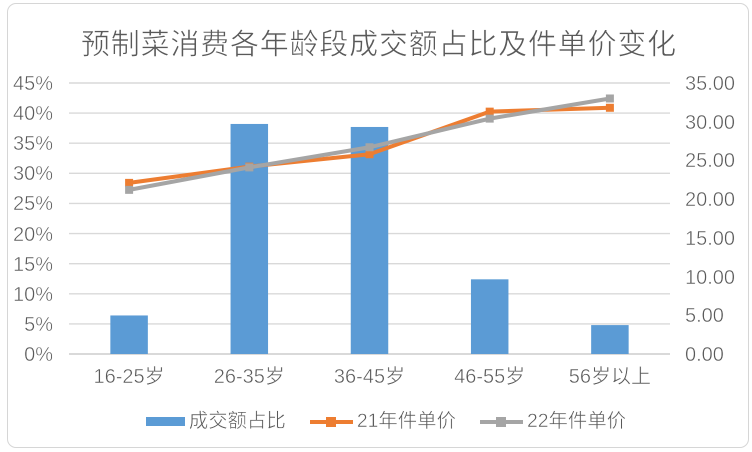 This screenshot has height=452, width=752. I want to click on right-axis-tick-20.00: 20.00, so click(710, 200).